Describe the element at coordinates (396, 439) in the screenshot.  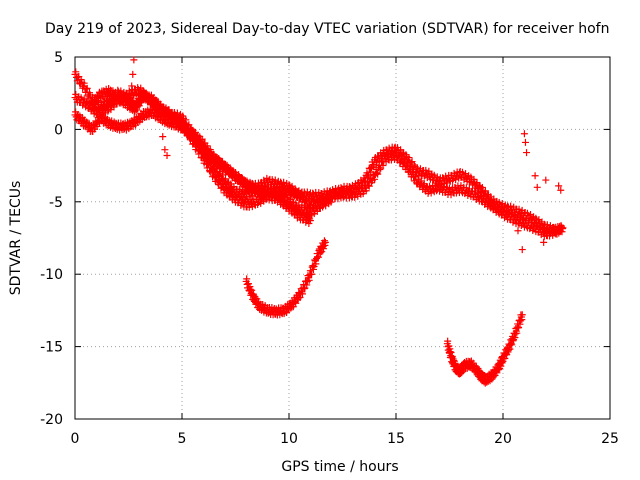
I see `x-tick-label: 15` at that location.